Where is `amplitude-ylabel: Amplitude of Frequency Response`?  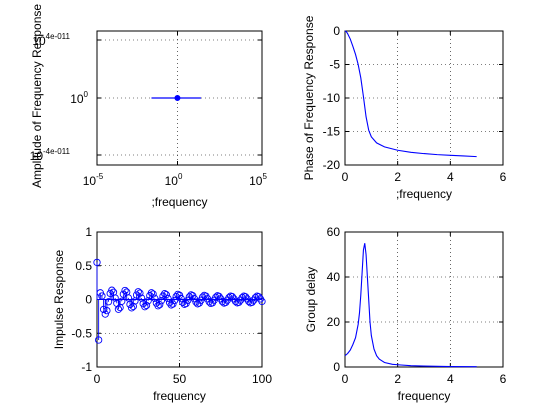 amplitude-ylabel: Amplitude of Frequency Response is located at coordinates (37, 96).